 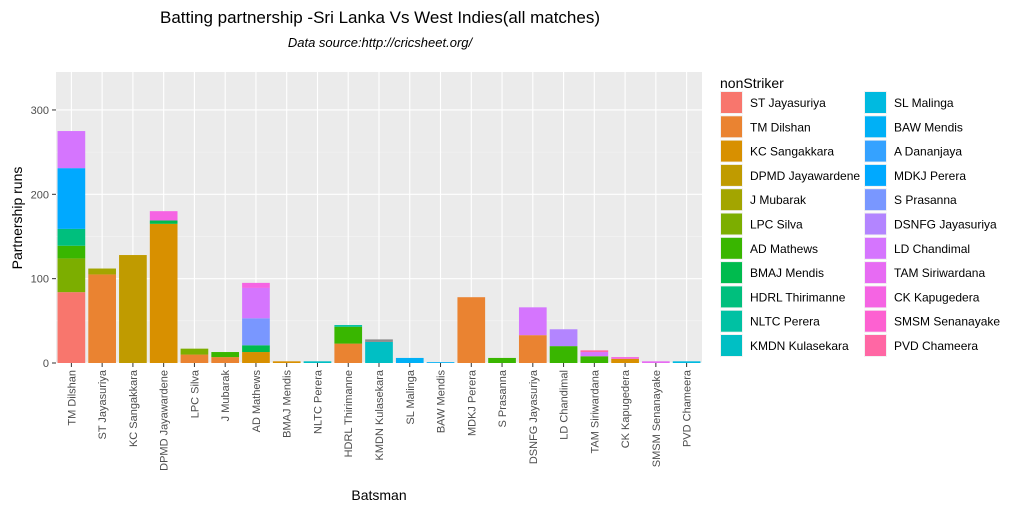 I want to click on x-tick-label: KMDN Kulasekara, so click(x=380, y=414).